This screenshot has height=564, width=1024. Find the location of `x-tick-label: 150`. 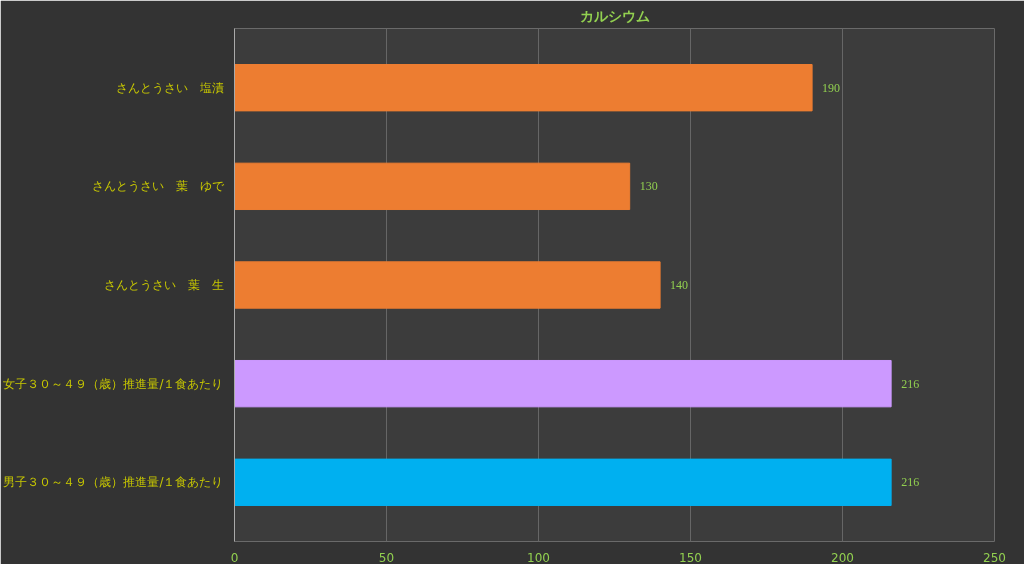

x-tick-label: 150 is located at coordinates (690, 557).